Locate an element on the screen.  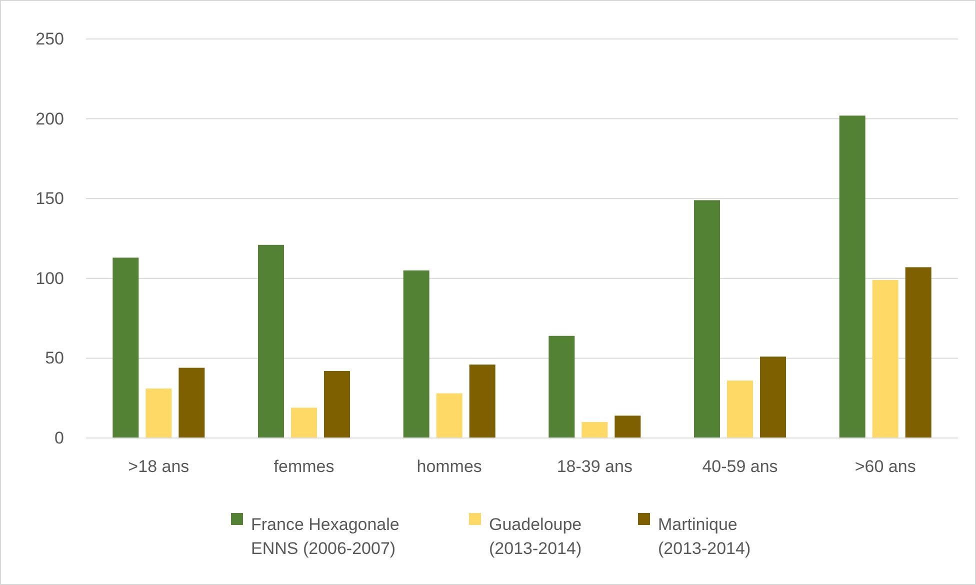
y-tick-label: 0 is located at coordinates (59, 438).